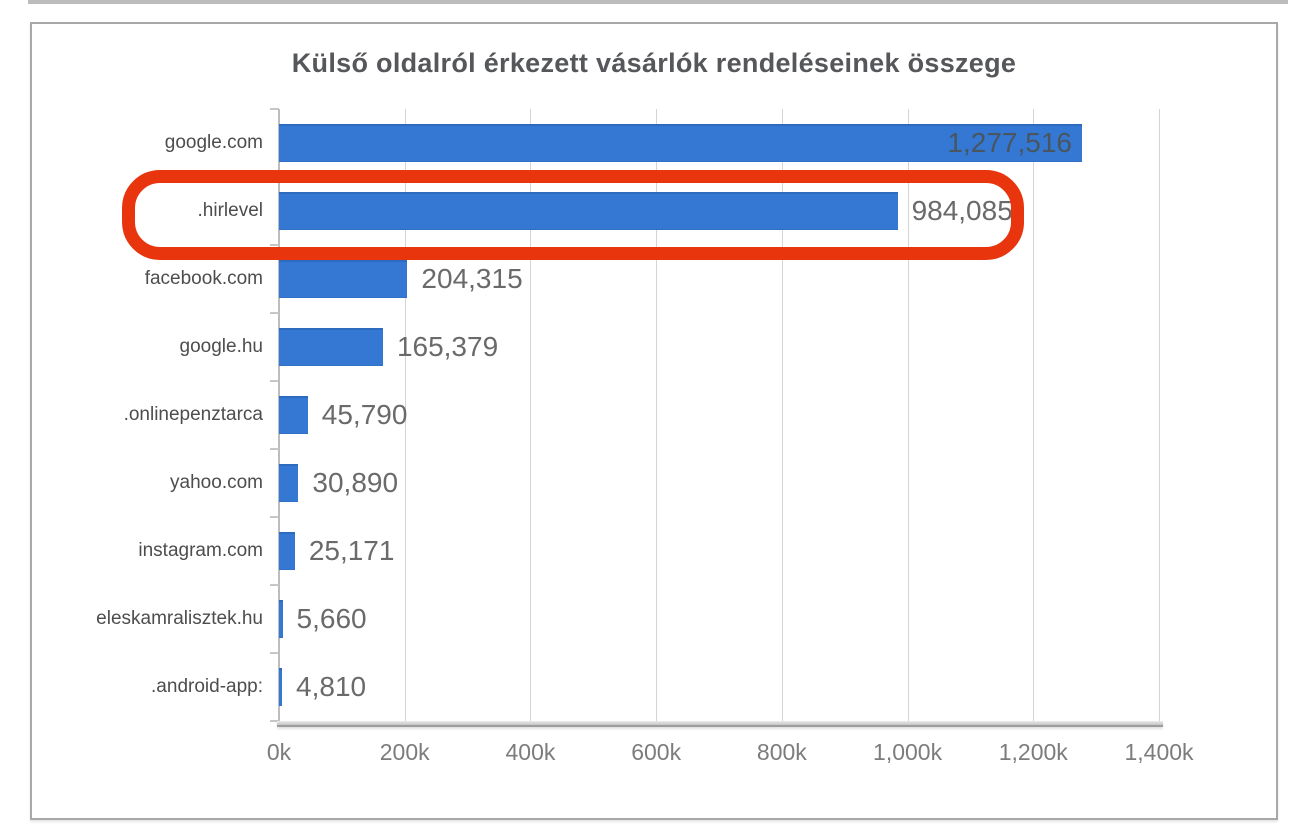 This screenshot has height=838, width=1296. What do you see at coordinates (664, 483) in the screenshot?
I see `bar-row-yahoo-com: yahoo.com 30,890` at bounding box center [664, 483].